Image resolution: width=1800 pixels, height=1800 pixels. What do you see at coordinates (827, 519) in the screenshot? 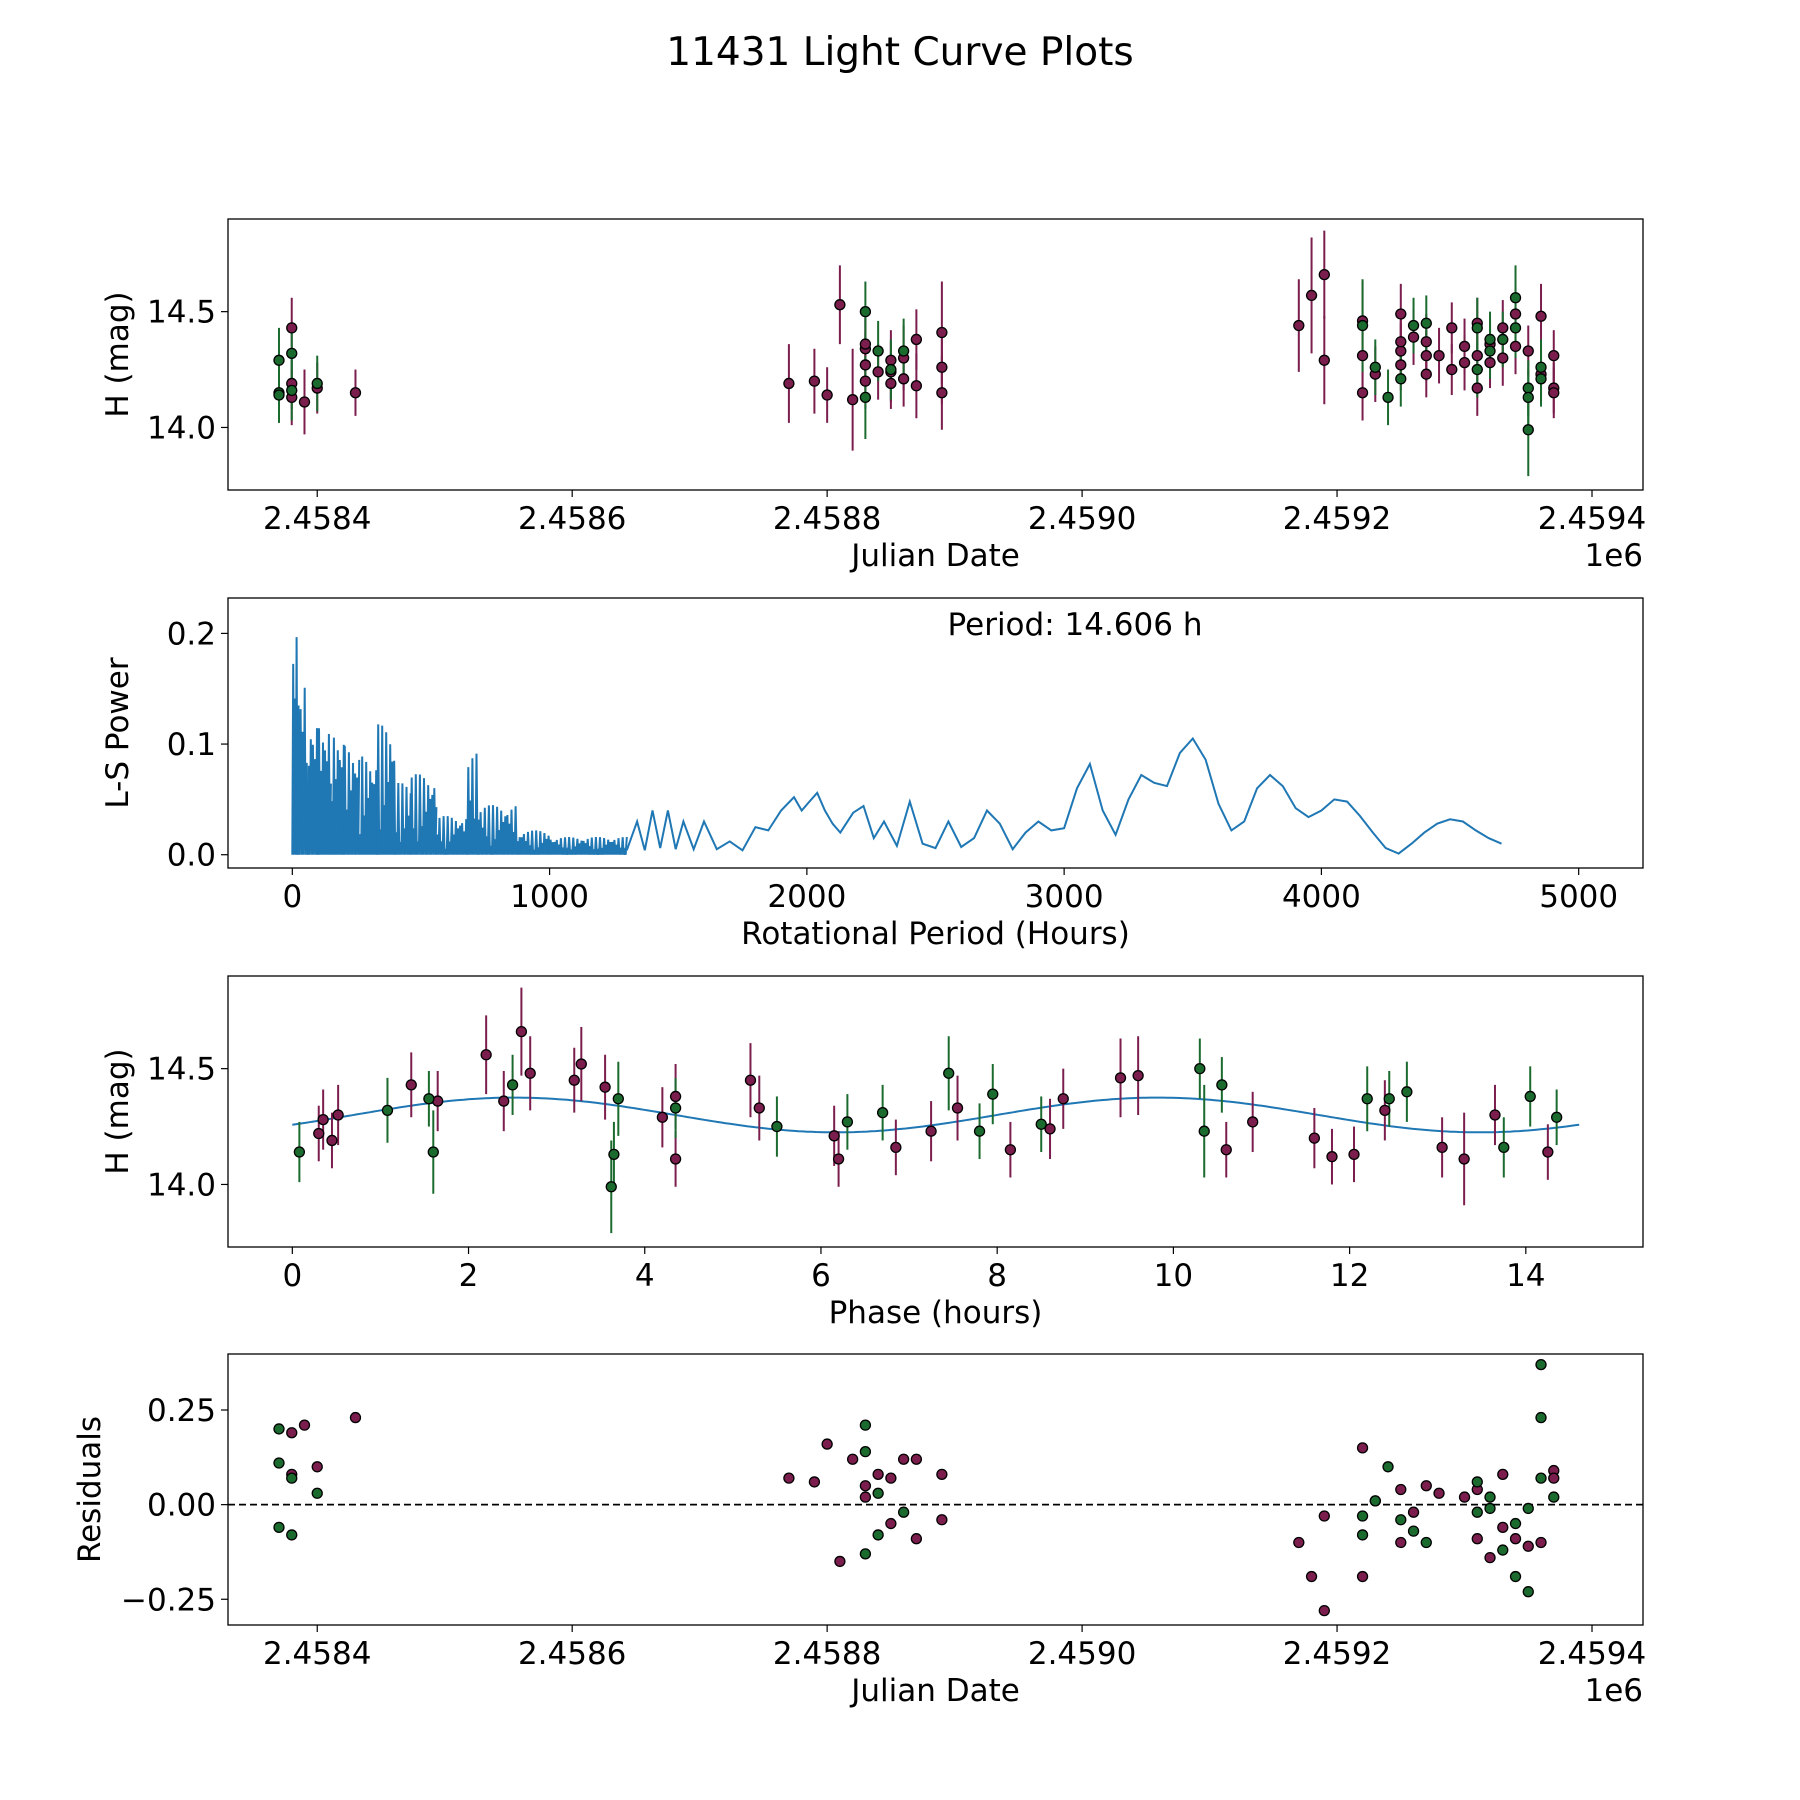
I see `x-tick-label: 2.4588` at bounding box center [827, 519].